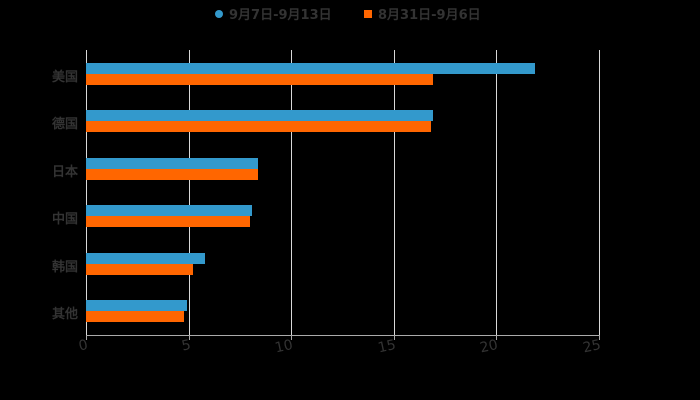 The height and width of the screenshot is (400, 700). What do you see at coordinates (83, 346) in the screenshot?
I see `x-tick-label: 0` at bounding box center [83, 346].